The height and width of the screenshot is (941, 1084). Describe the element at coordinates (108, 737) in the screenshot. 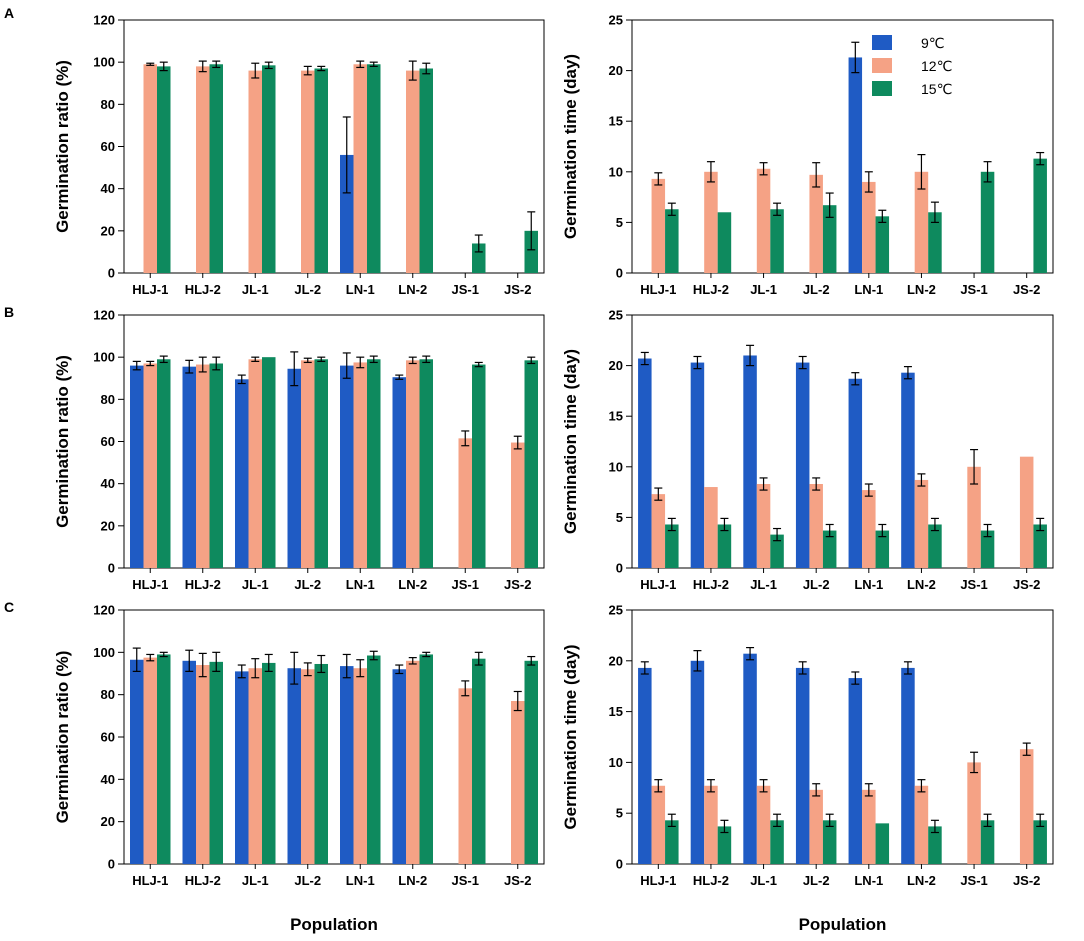

I see `chart-4-ytick-label-3: 60` at that location.